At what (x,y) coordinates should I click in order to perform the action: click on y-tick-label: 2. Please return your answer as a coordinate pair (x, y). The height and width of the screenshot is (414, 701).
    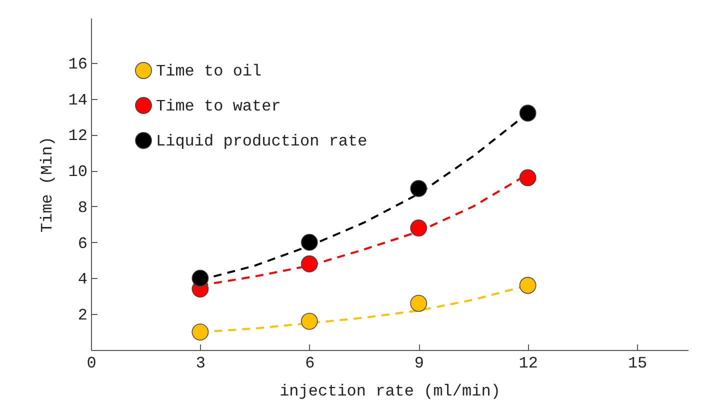
    Looking at the image, I should click on (83, 315).